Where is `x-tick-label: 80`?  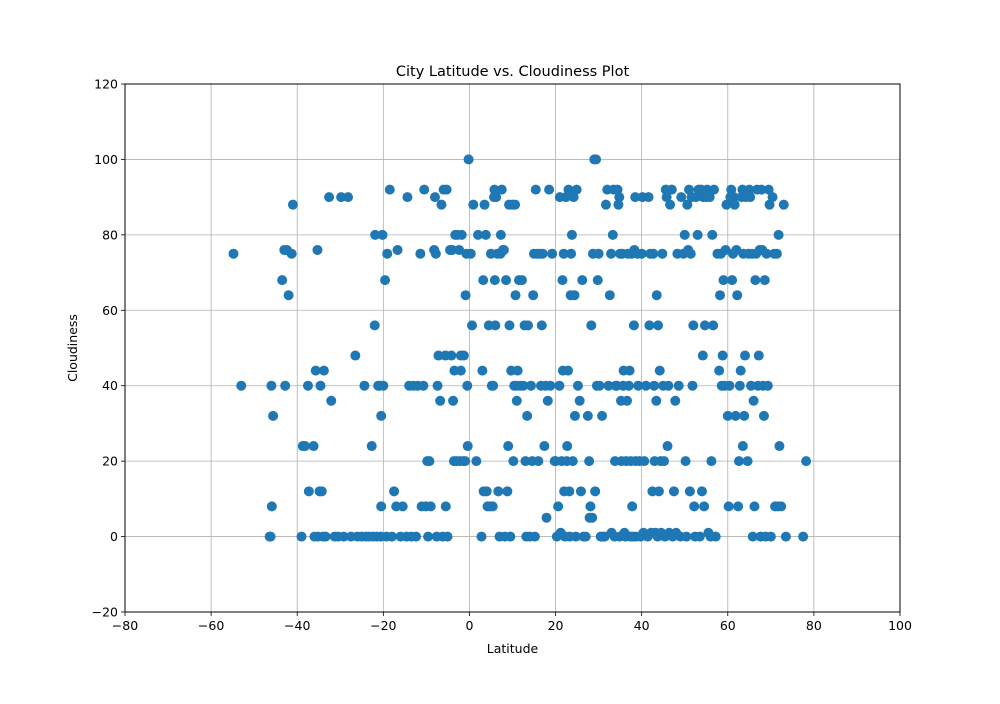 x-tick-label: 80 is located at coordinates (814, 625).